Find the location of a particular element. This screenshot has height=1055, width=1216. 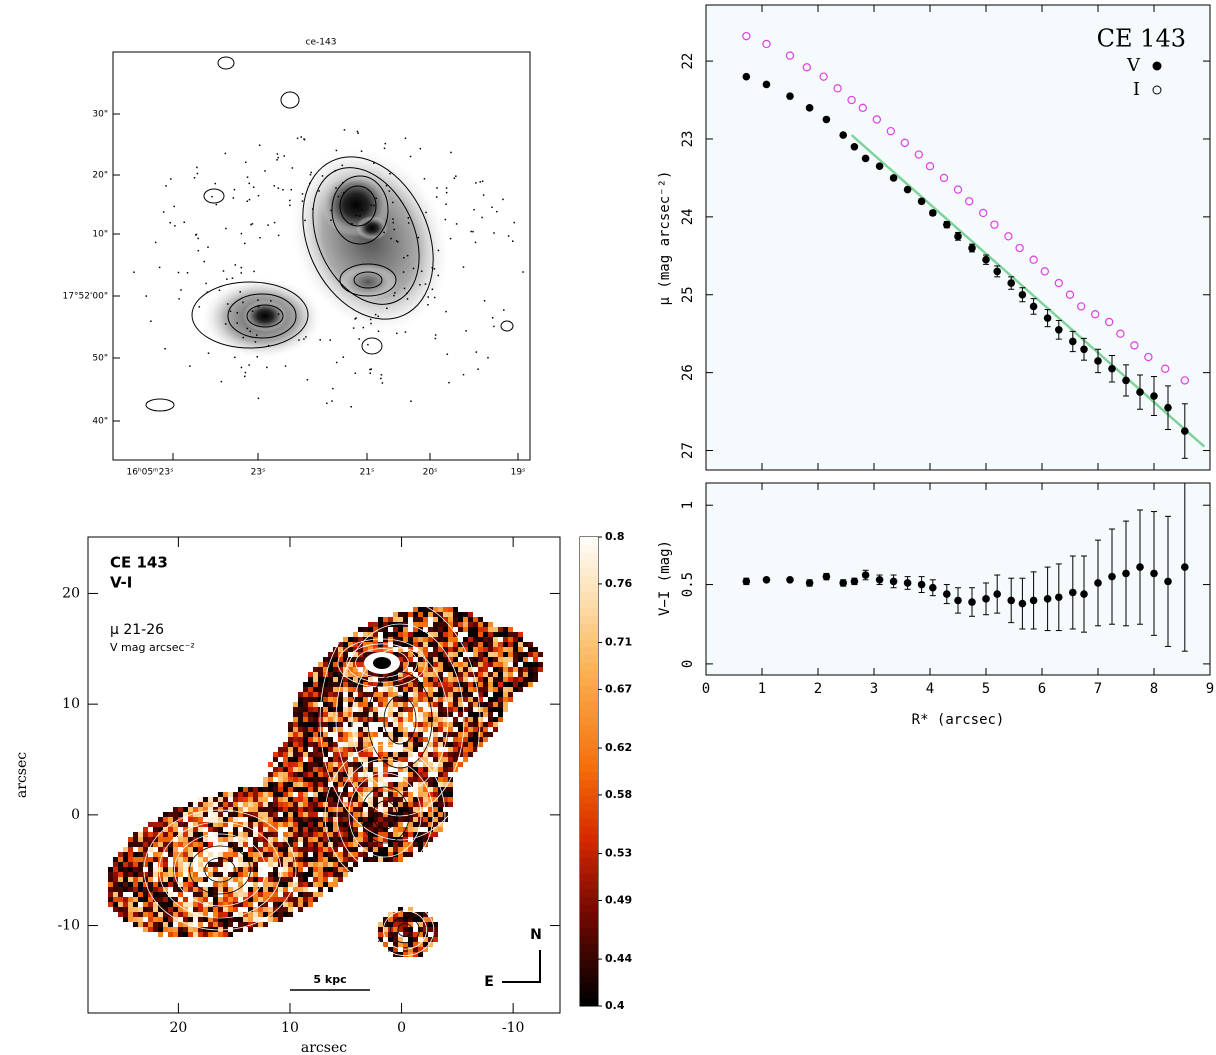

colorbar-cell is located at coordinates (589, 775).